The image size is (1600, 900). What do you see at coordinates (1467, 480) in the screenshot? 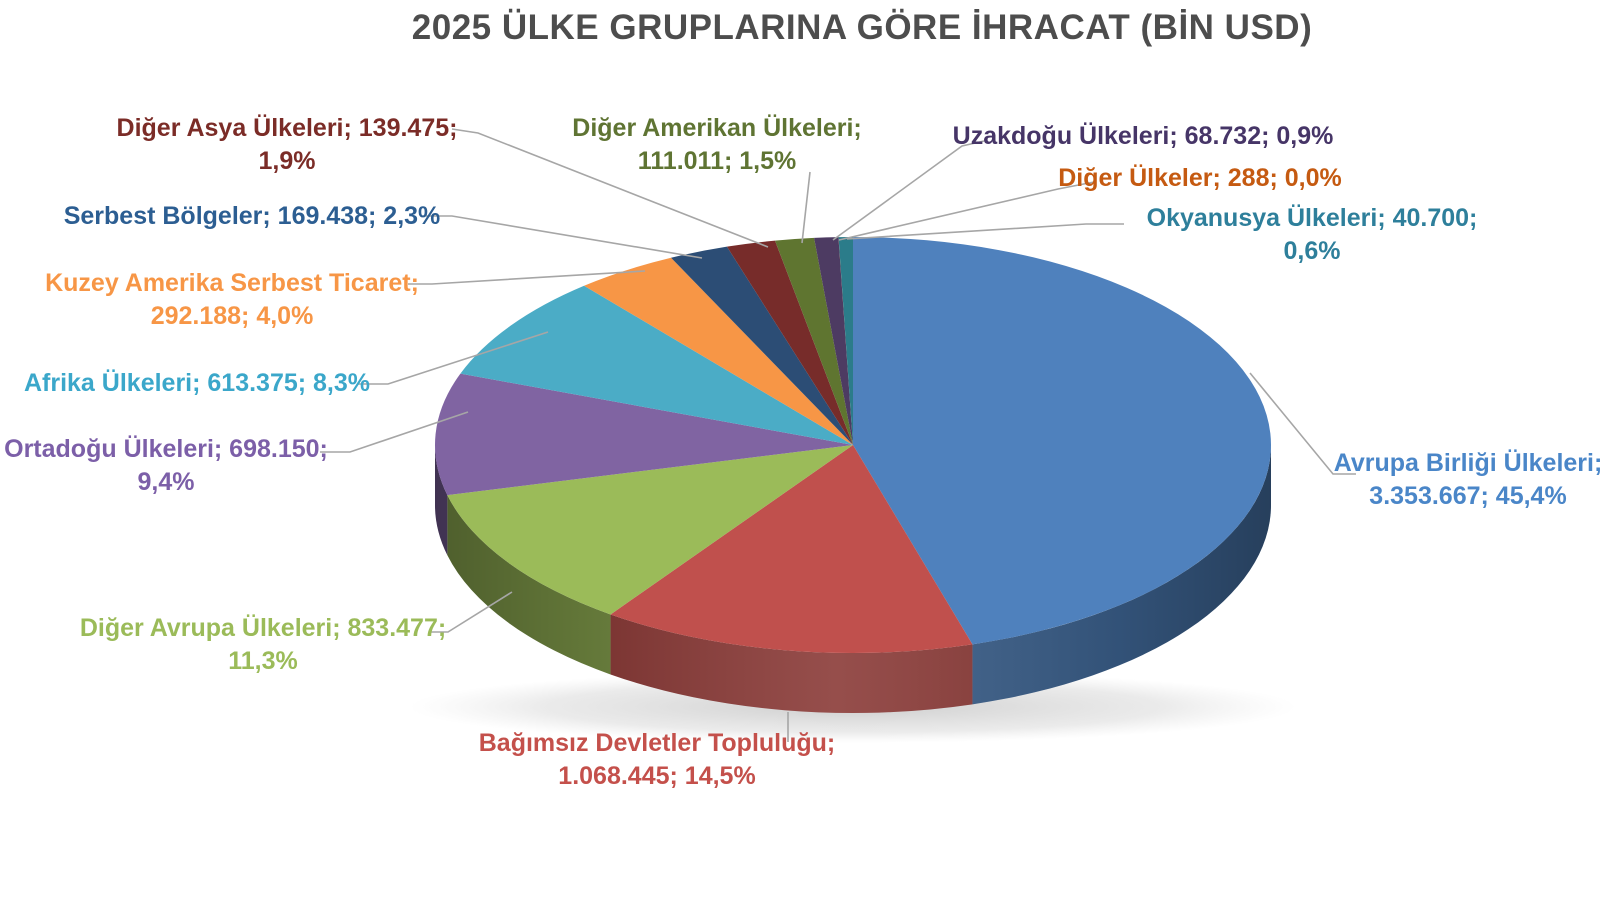
I see `data-label-0: Avrupa Birliği Ülkeleri; 3.353.667; 45,4%` at bounding box center [1467, 480].